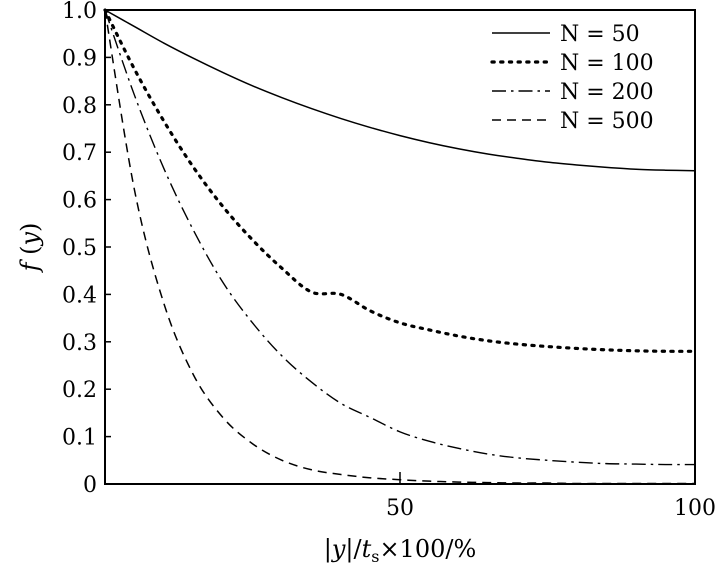  I want to click on y-tick-label: 0.4, so click(79, 295).